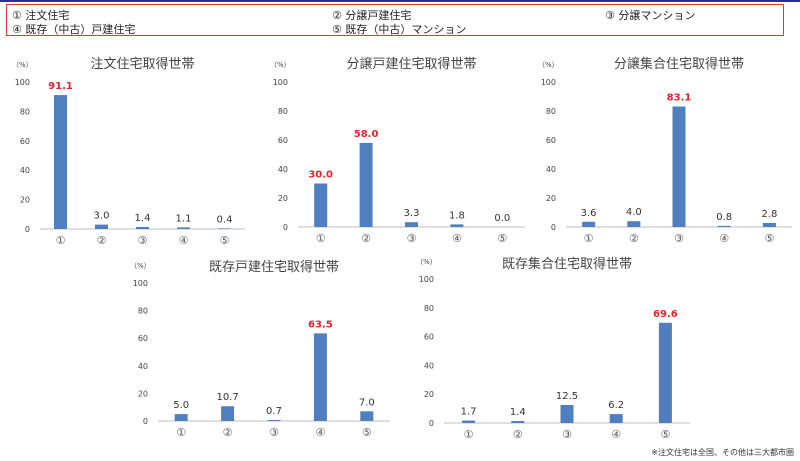 The height and width of the screenshot is (461, 800). What do you see at coordinates (679, 64) in the screenshot?
I see `chart-title: 分譲集合住宅取得世帯` at bounding box center [679, 64].